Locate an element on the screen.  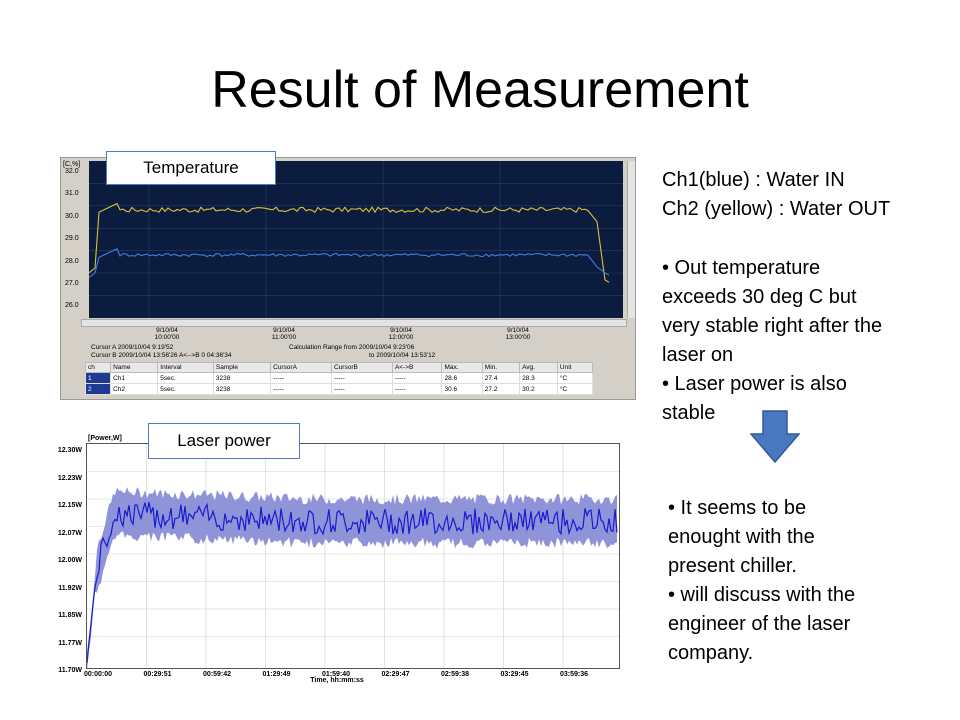
temperature-y-tick: 30.0 is located at coordinates (72, 216).